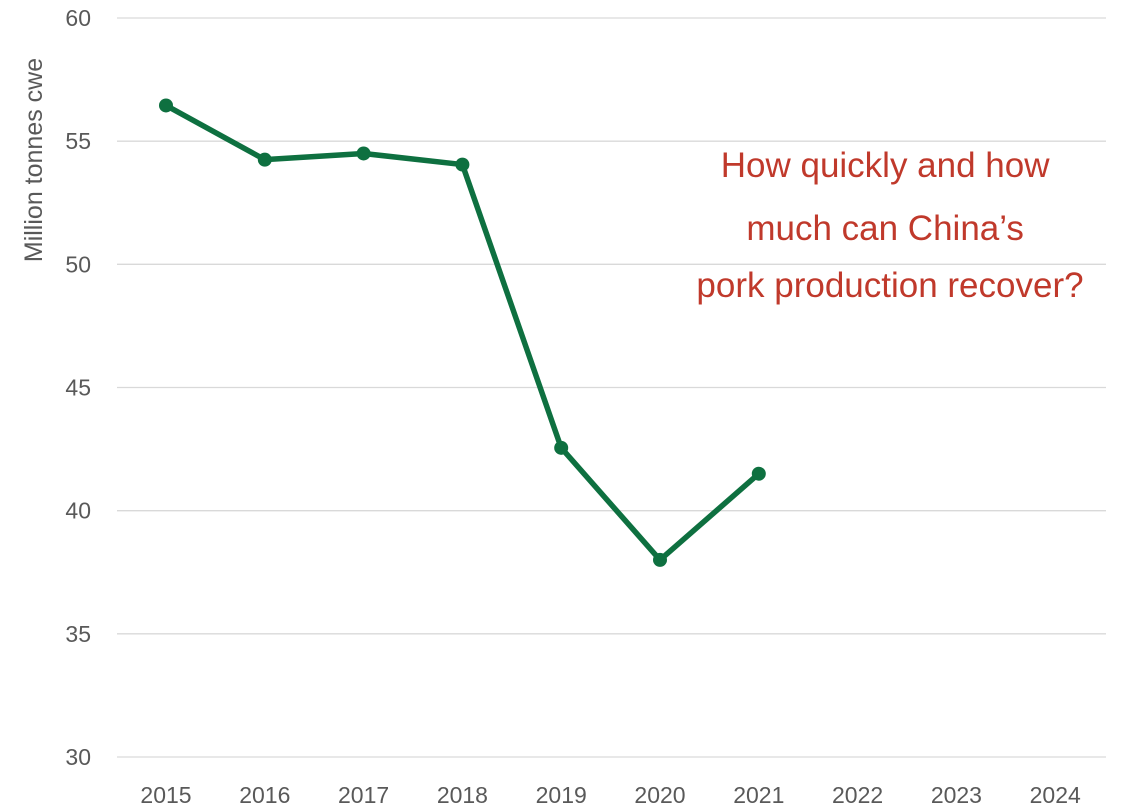 The height and width of the screenshot is (809, 1142). What do you see at coordinates (78, 264) in the screenshot?
I see `y-tick-label: 50` at bounding box center [78, 264].